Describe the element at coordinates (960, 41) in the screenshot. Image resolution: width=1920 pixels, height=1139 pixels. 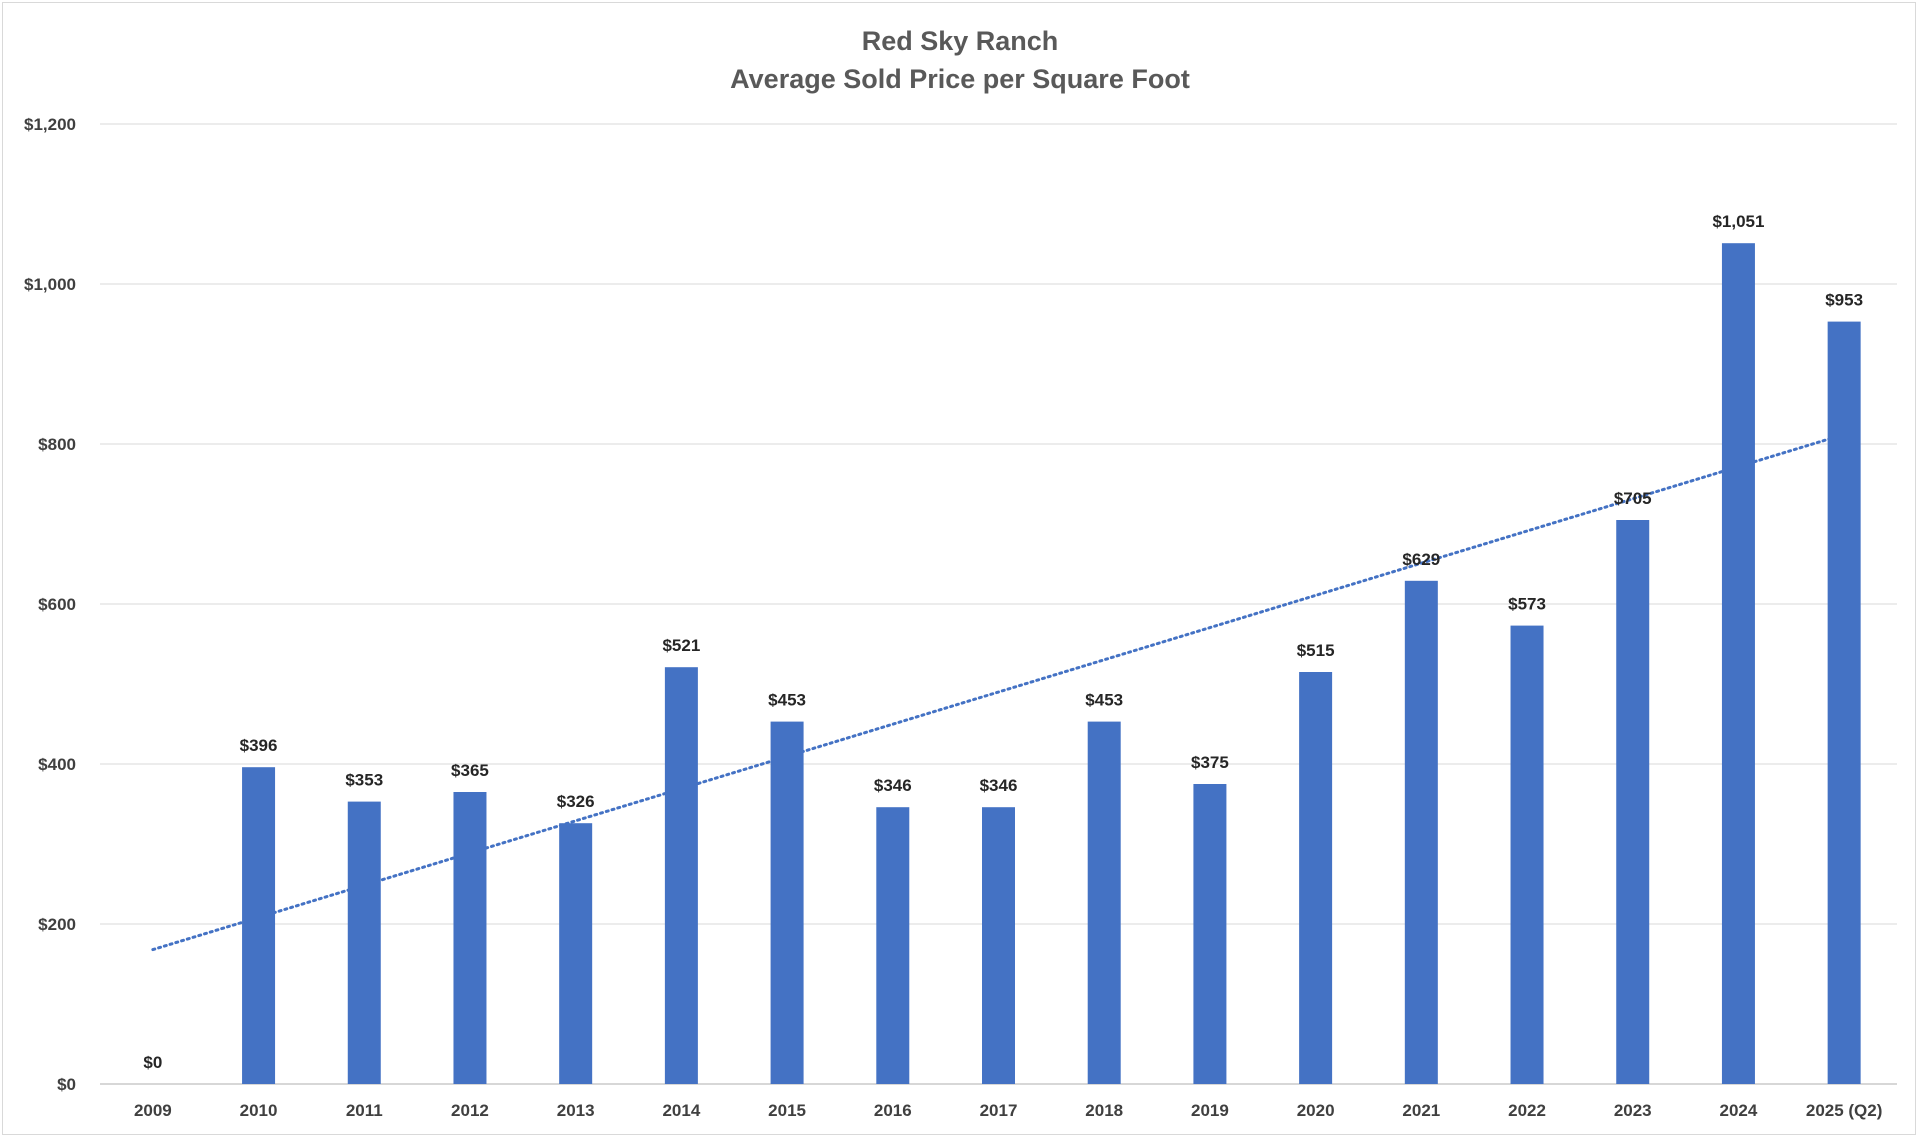
I see `chart-title: Red Sky Ranch` at that location.